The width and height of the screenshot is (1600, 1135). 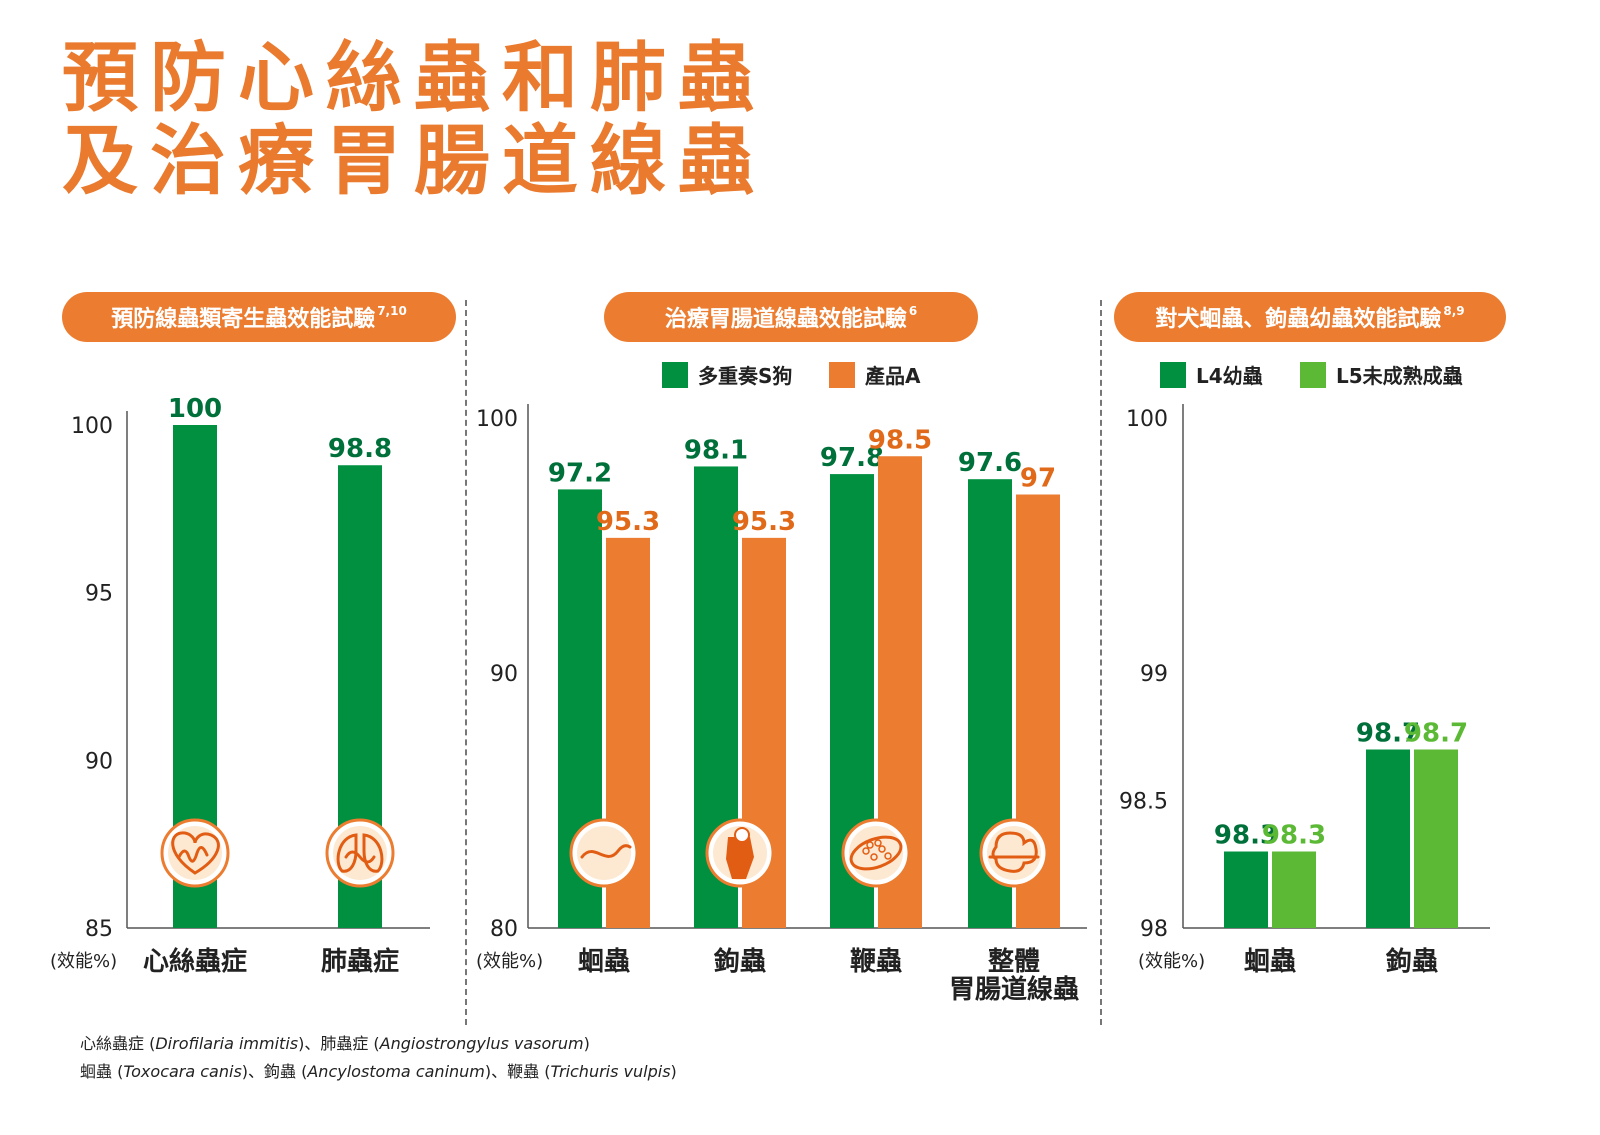 I want to click on chart3-ytick-3: 100, so click(x=1147, y=419).